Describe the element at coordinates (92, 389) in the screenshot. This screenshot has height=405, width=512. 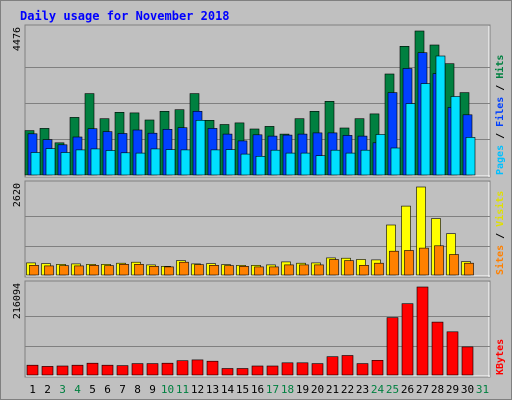
I see `x-tick-label: 5` at that location.